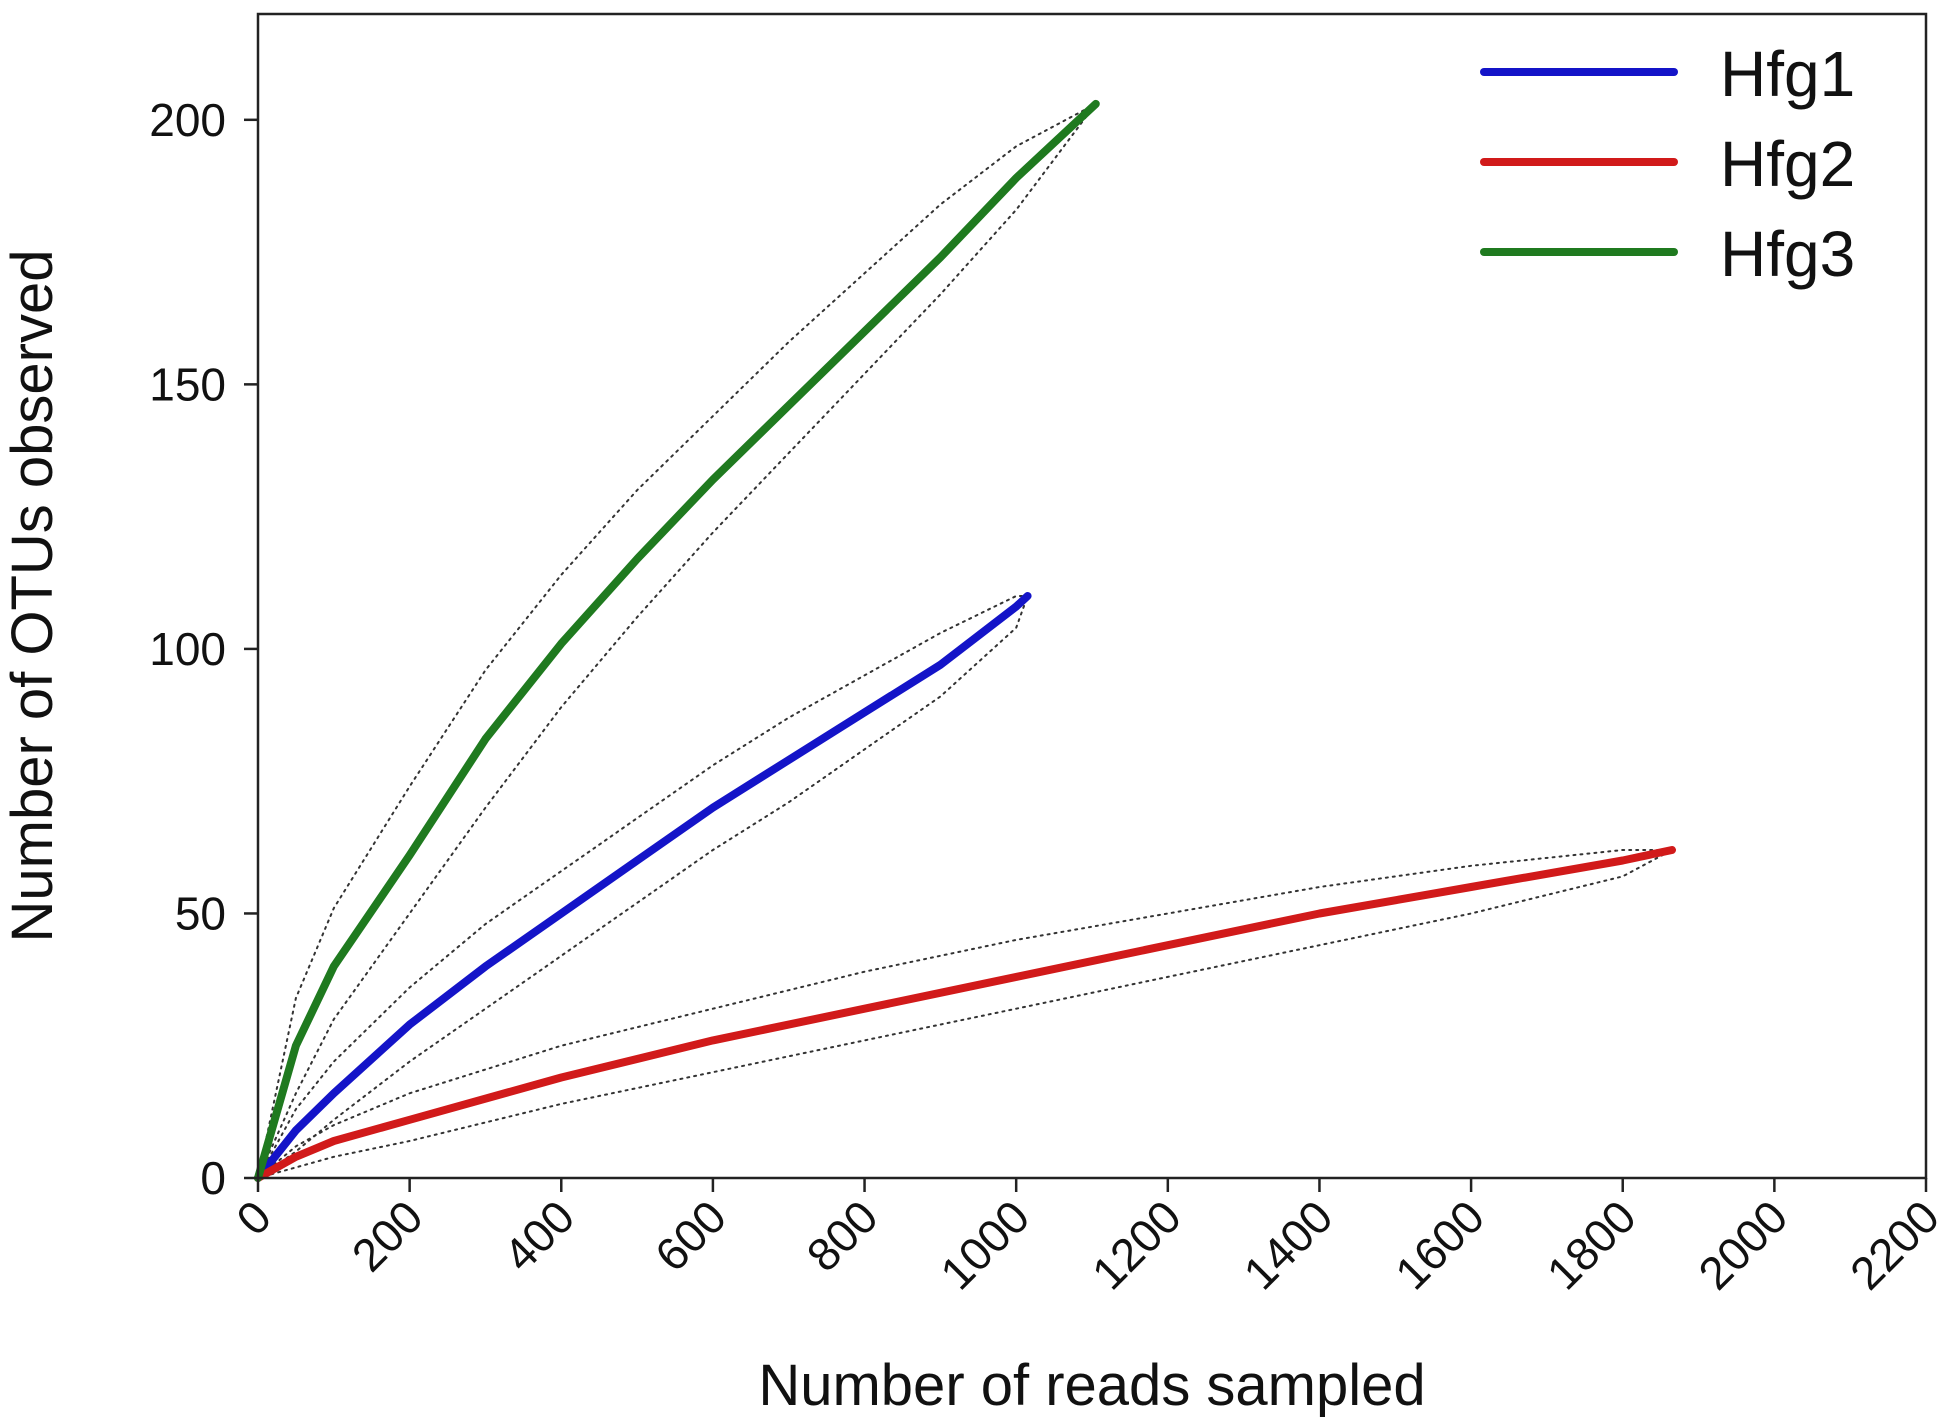 The image size is (1947, 1419). Describe the element at coordinates (32, 595) in the screenshot. I see `y-axis-title: Number of OTUs observed` at that location.